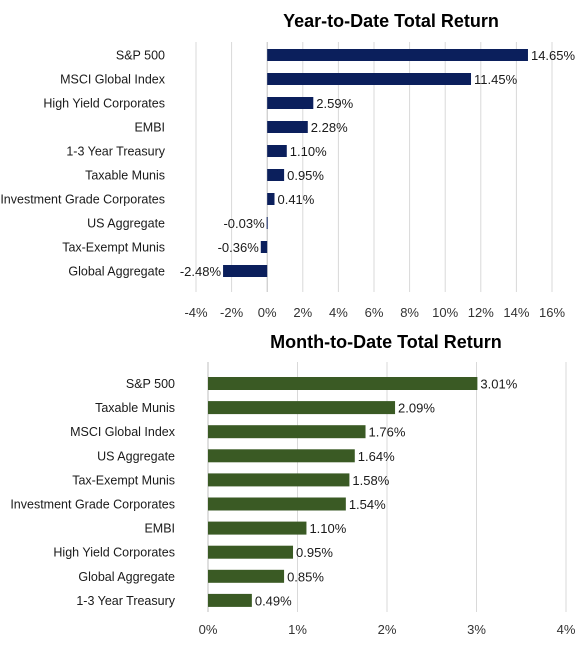 The width and height of the screenshot is (583, 646). I want to click on ytd-data-label: 14.65%, so click(553, 55).